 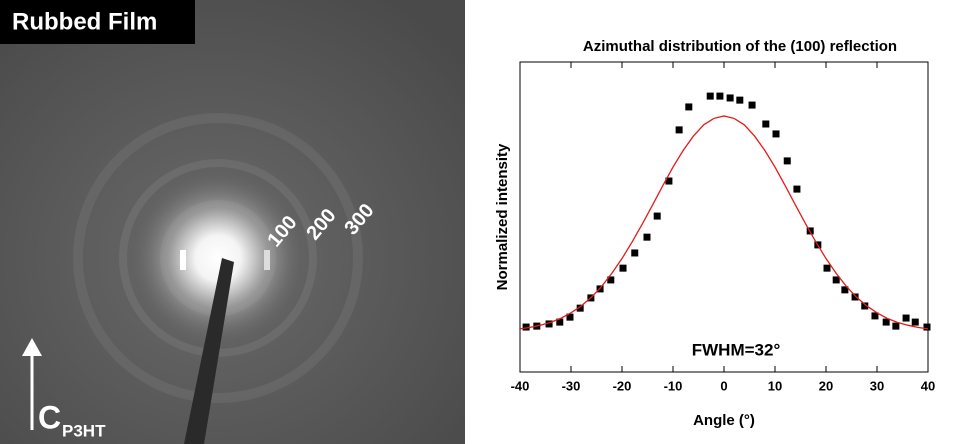 What do you see at coordinates (736, 349) in the screenshot?
I see `annotation: FWHM=32°` at bounding box center [736, 349].